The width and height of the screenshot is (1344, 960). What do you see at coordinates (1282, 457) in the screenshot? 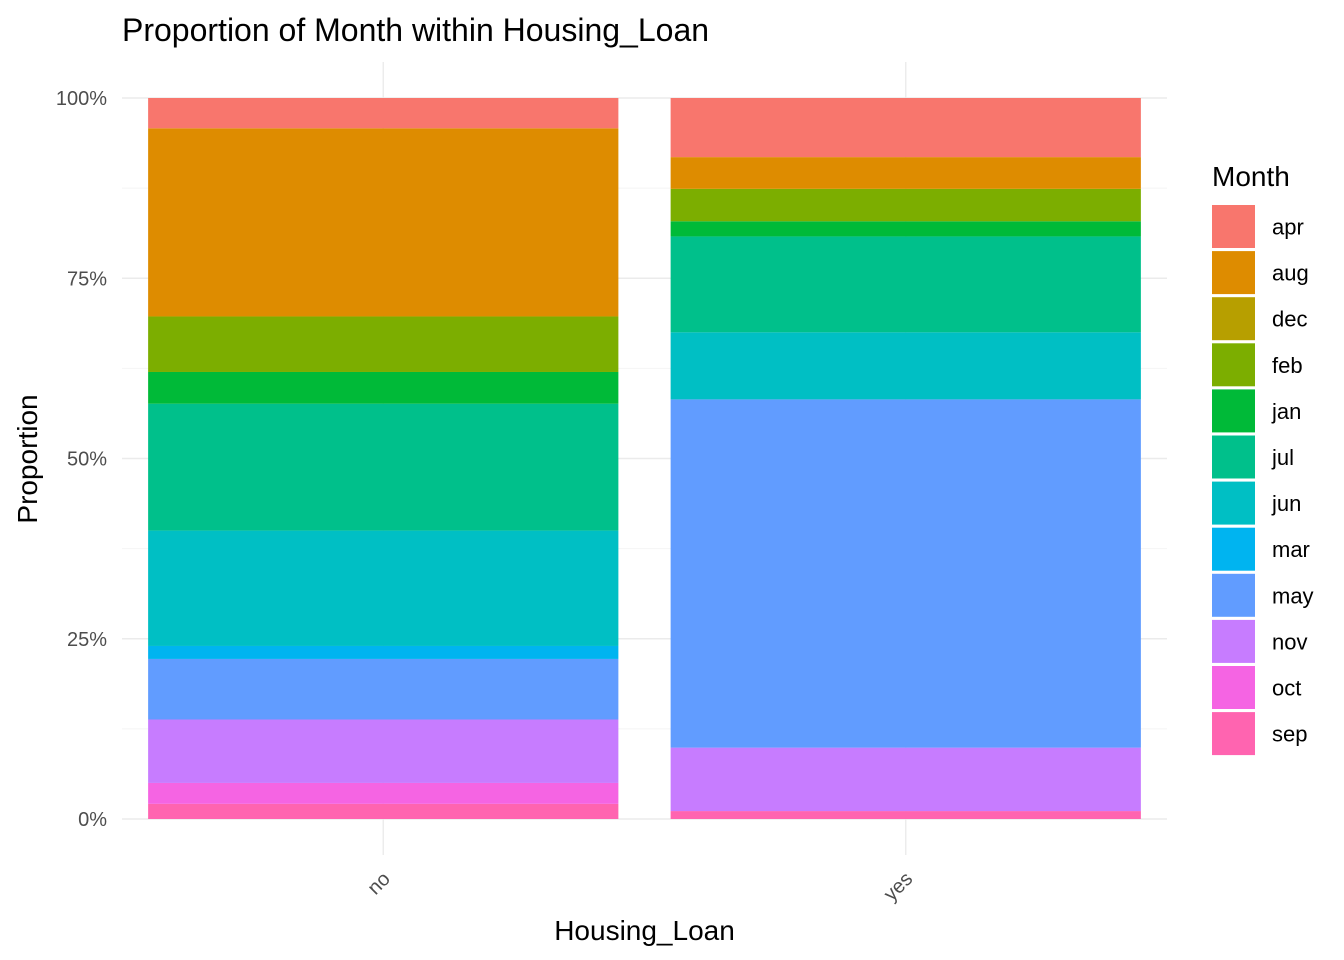
I see `legend-label-jul: jul` at bounding box center [1282, 457].